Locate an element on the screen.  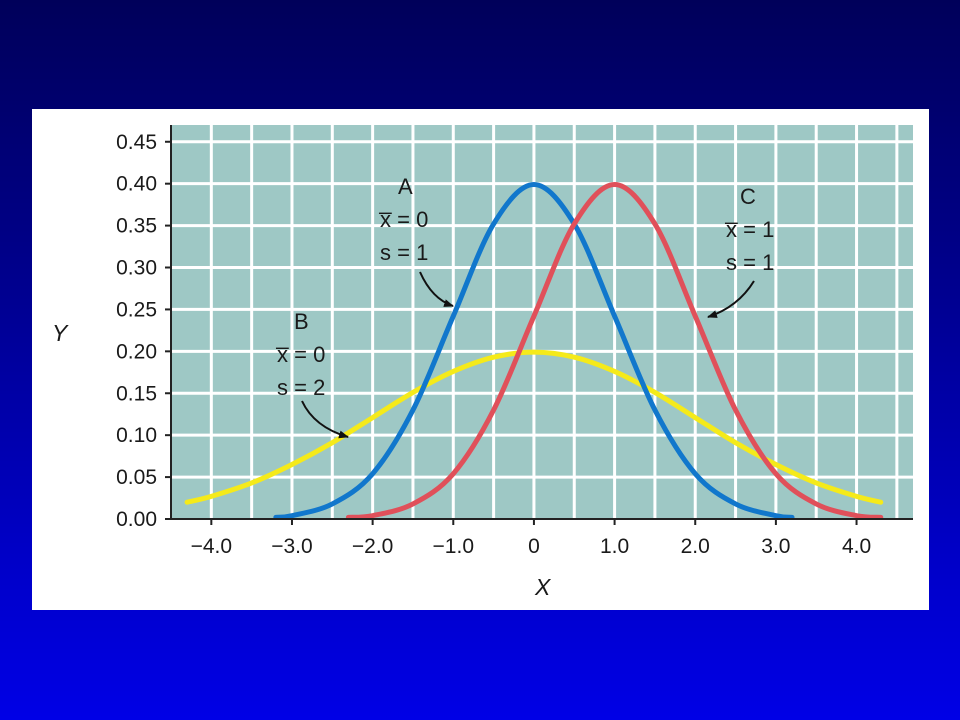
annotation-a-arrow is located at coordinates (436, 289).